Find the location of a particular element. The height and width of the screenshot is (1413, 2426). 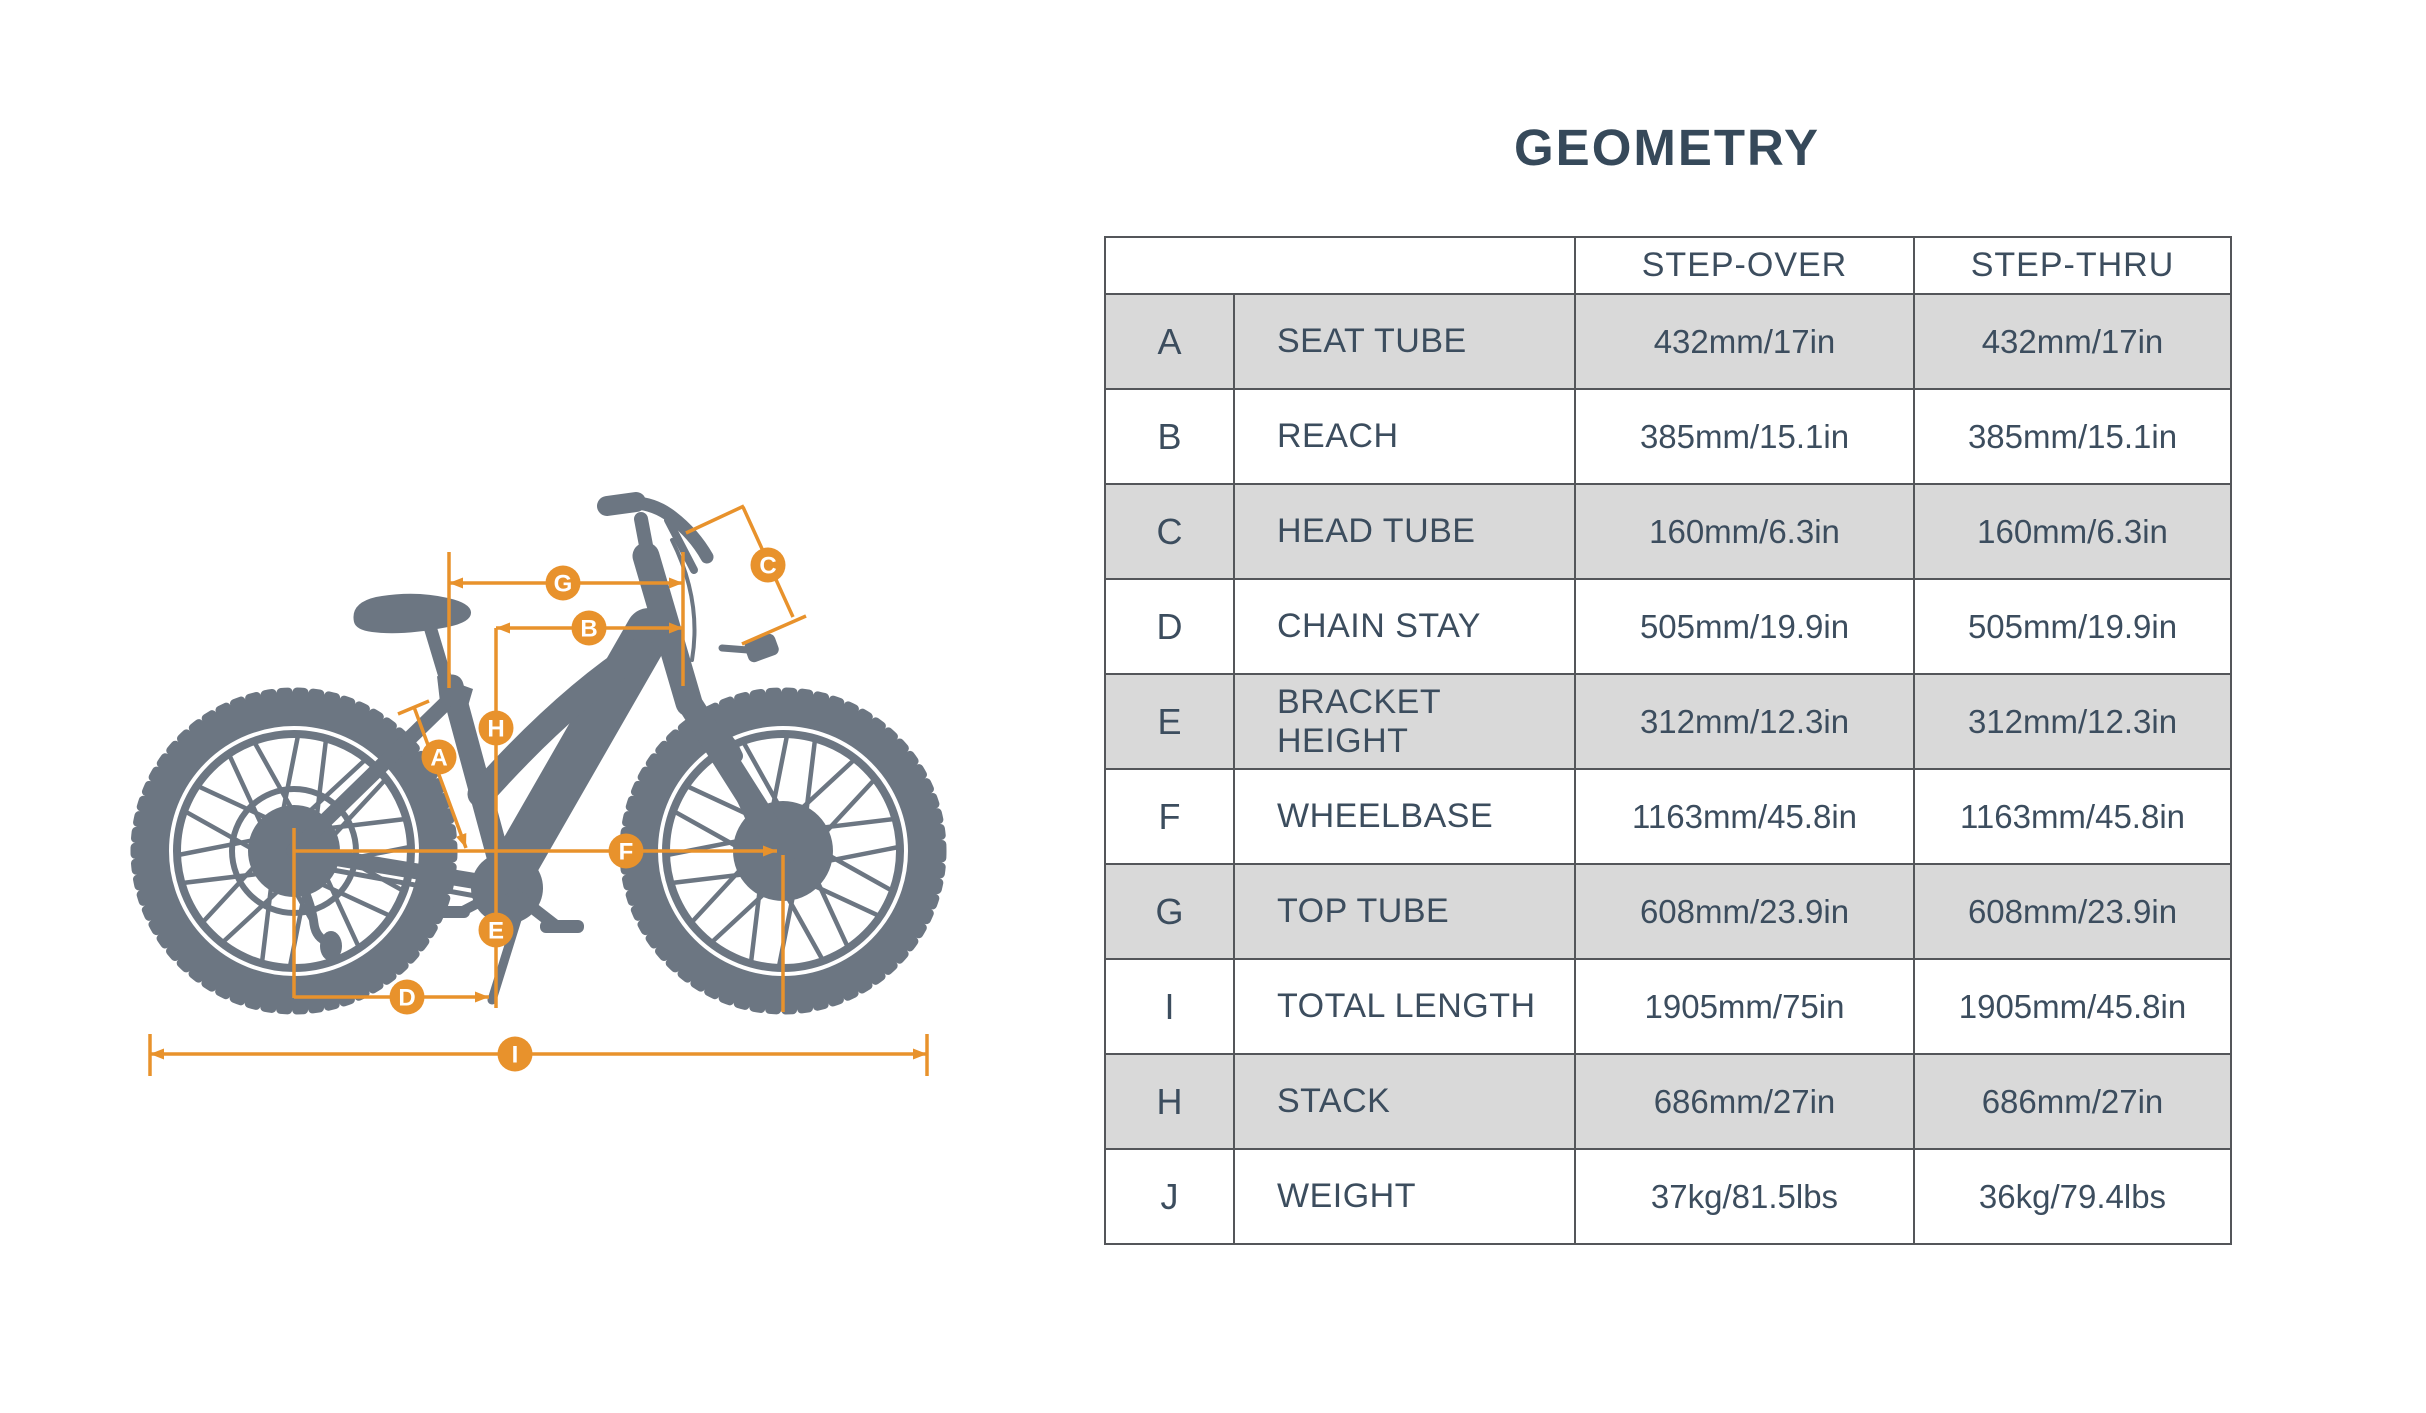

row-step-over-value: 1905mm/75in is located at coordinates (1744, 1006).